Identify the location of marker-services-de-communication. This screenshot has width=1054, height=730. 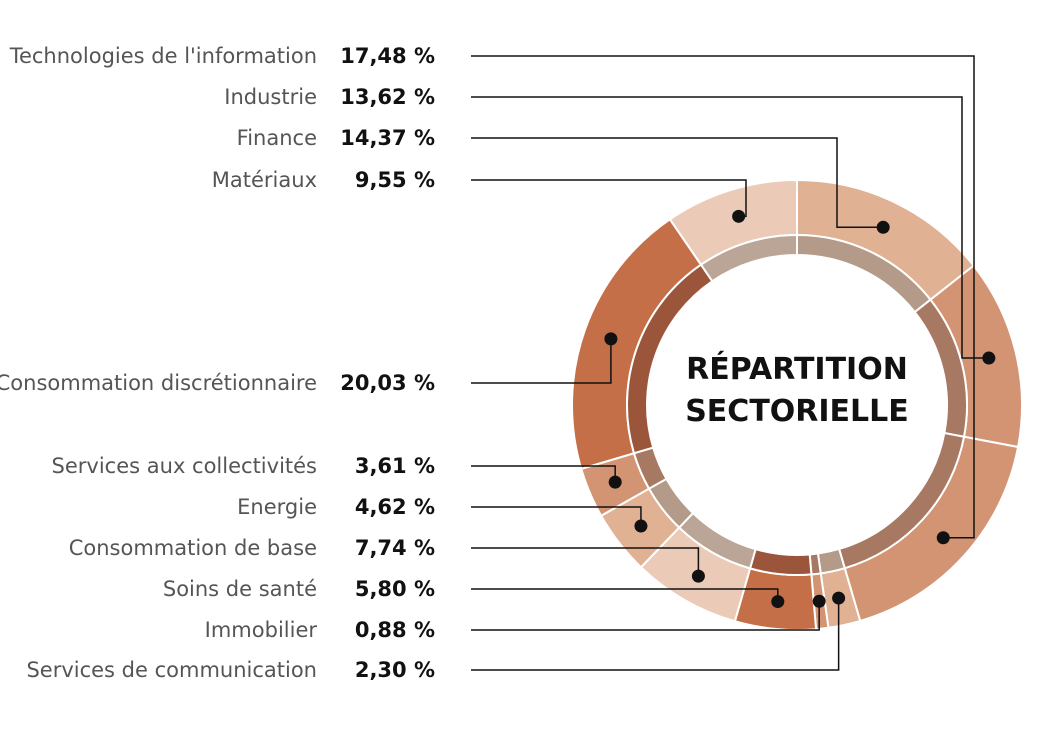
(839, 598).